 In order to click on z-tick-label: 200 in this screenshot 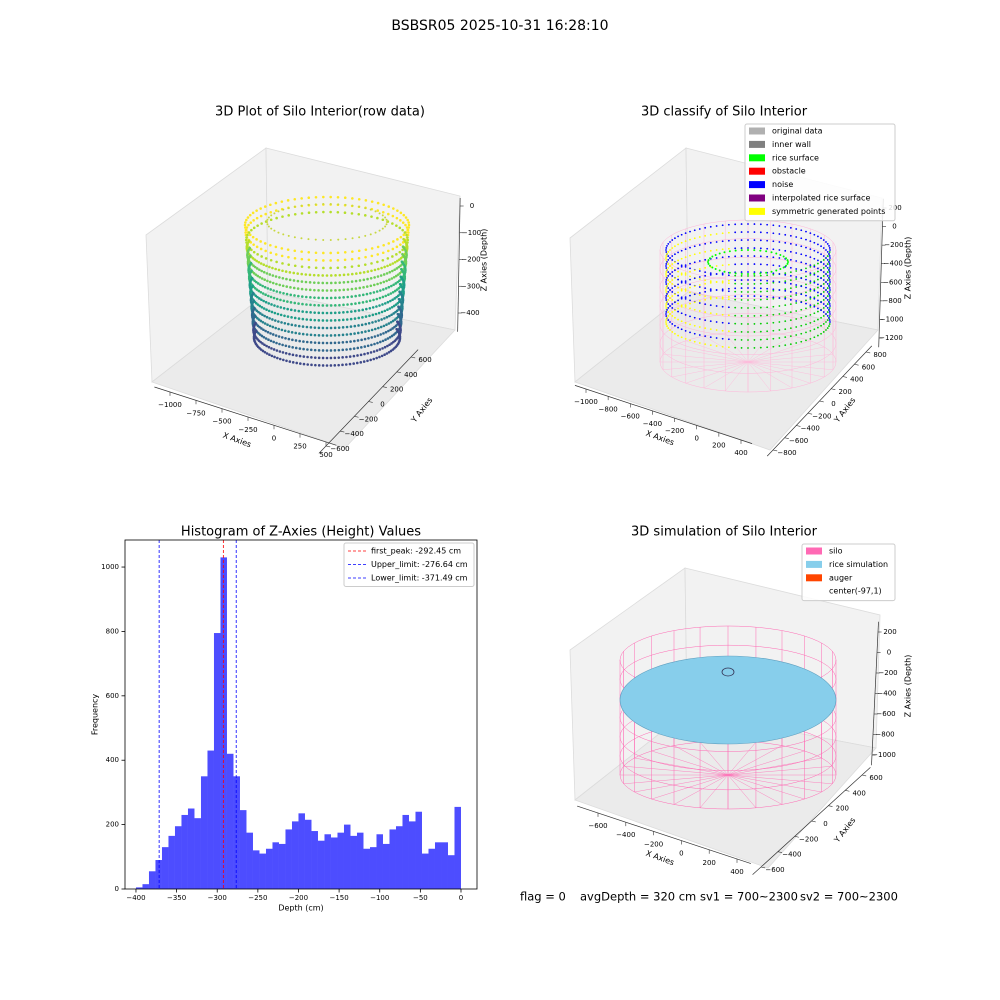, I will do `click(889, 632)`.